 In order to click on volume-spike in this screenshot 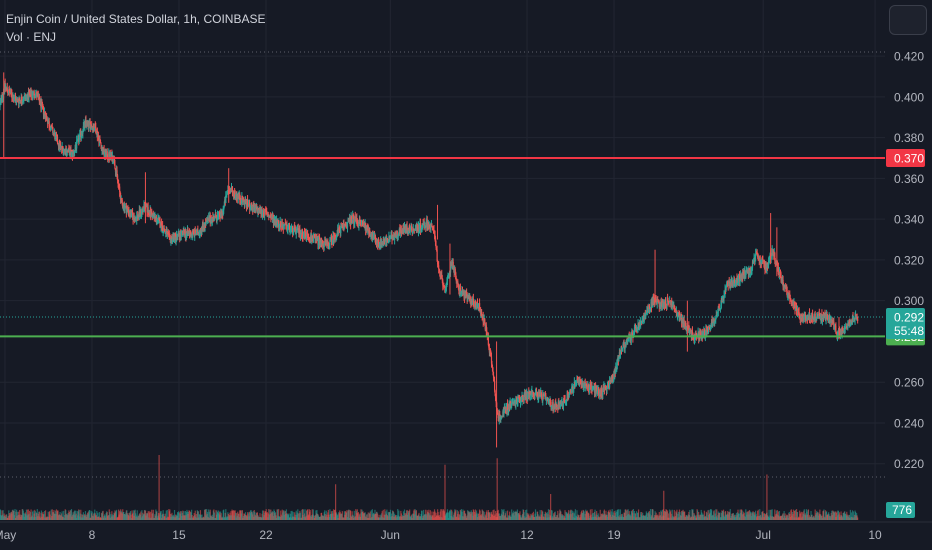, I will do `click(497, 489)`.